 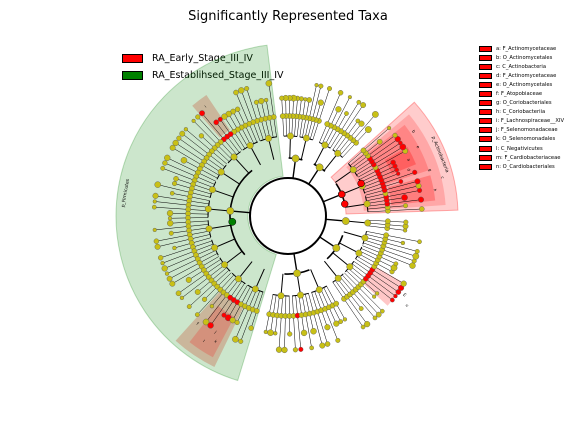 I want to click on clade-legend-item: f: F_Atopobiaceae, so click(x=521, y=93).